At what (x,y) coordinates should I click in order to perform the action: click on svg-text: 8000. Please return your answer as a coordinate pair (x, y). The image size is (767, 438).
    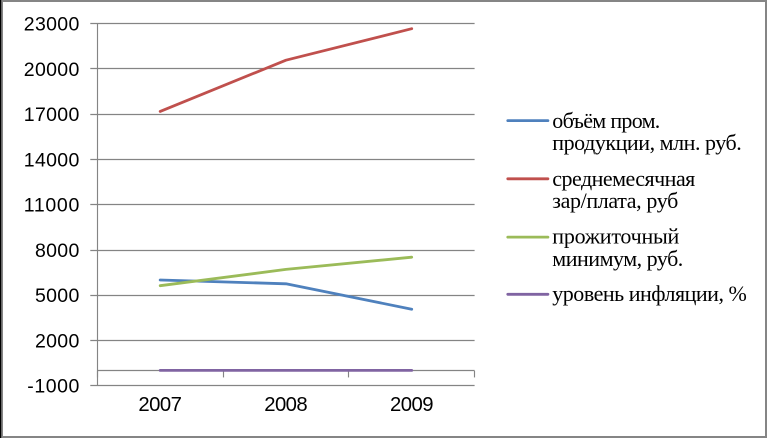
    Looking at the image, I should click on (57, 251).